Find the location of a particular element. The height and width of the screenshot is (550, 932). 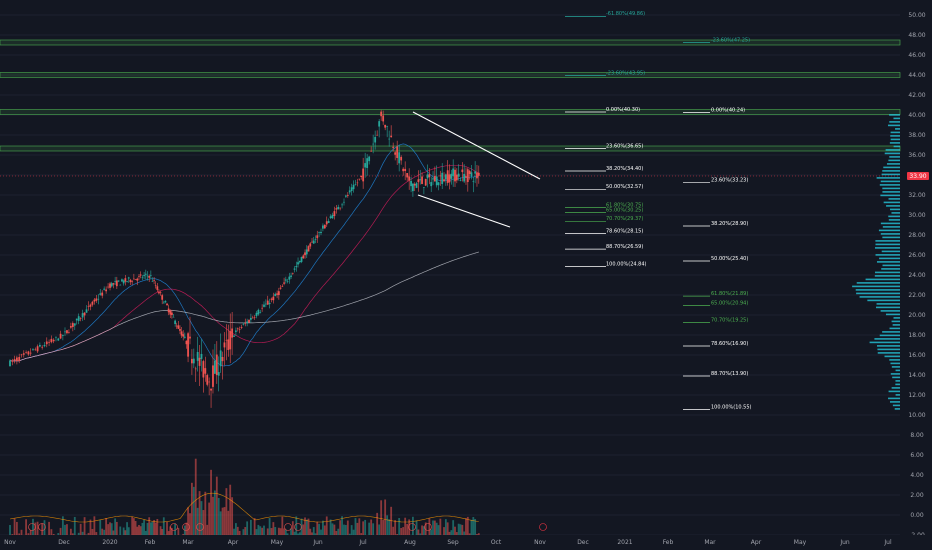

fib-level: 70.70%(19.25) is located at coordinates (715, 320).